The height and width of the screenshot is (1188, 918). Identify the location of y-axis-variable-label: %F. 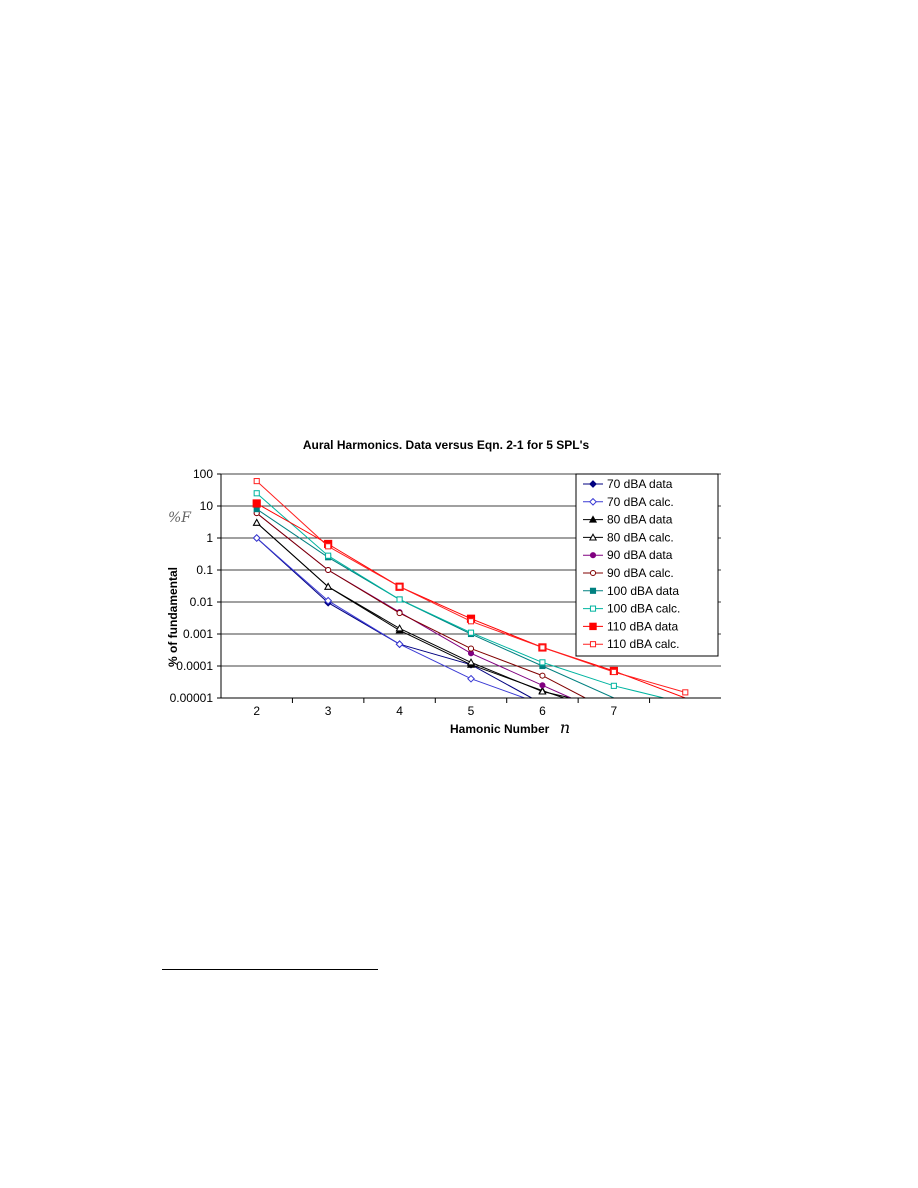
(180, 518).